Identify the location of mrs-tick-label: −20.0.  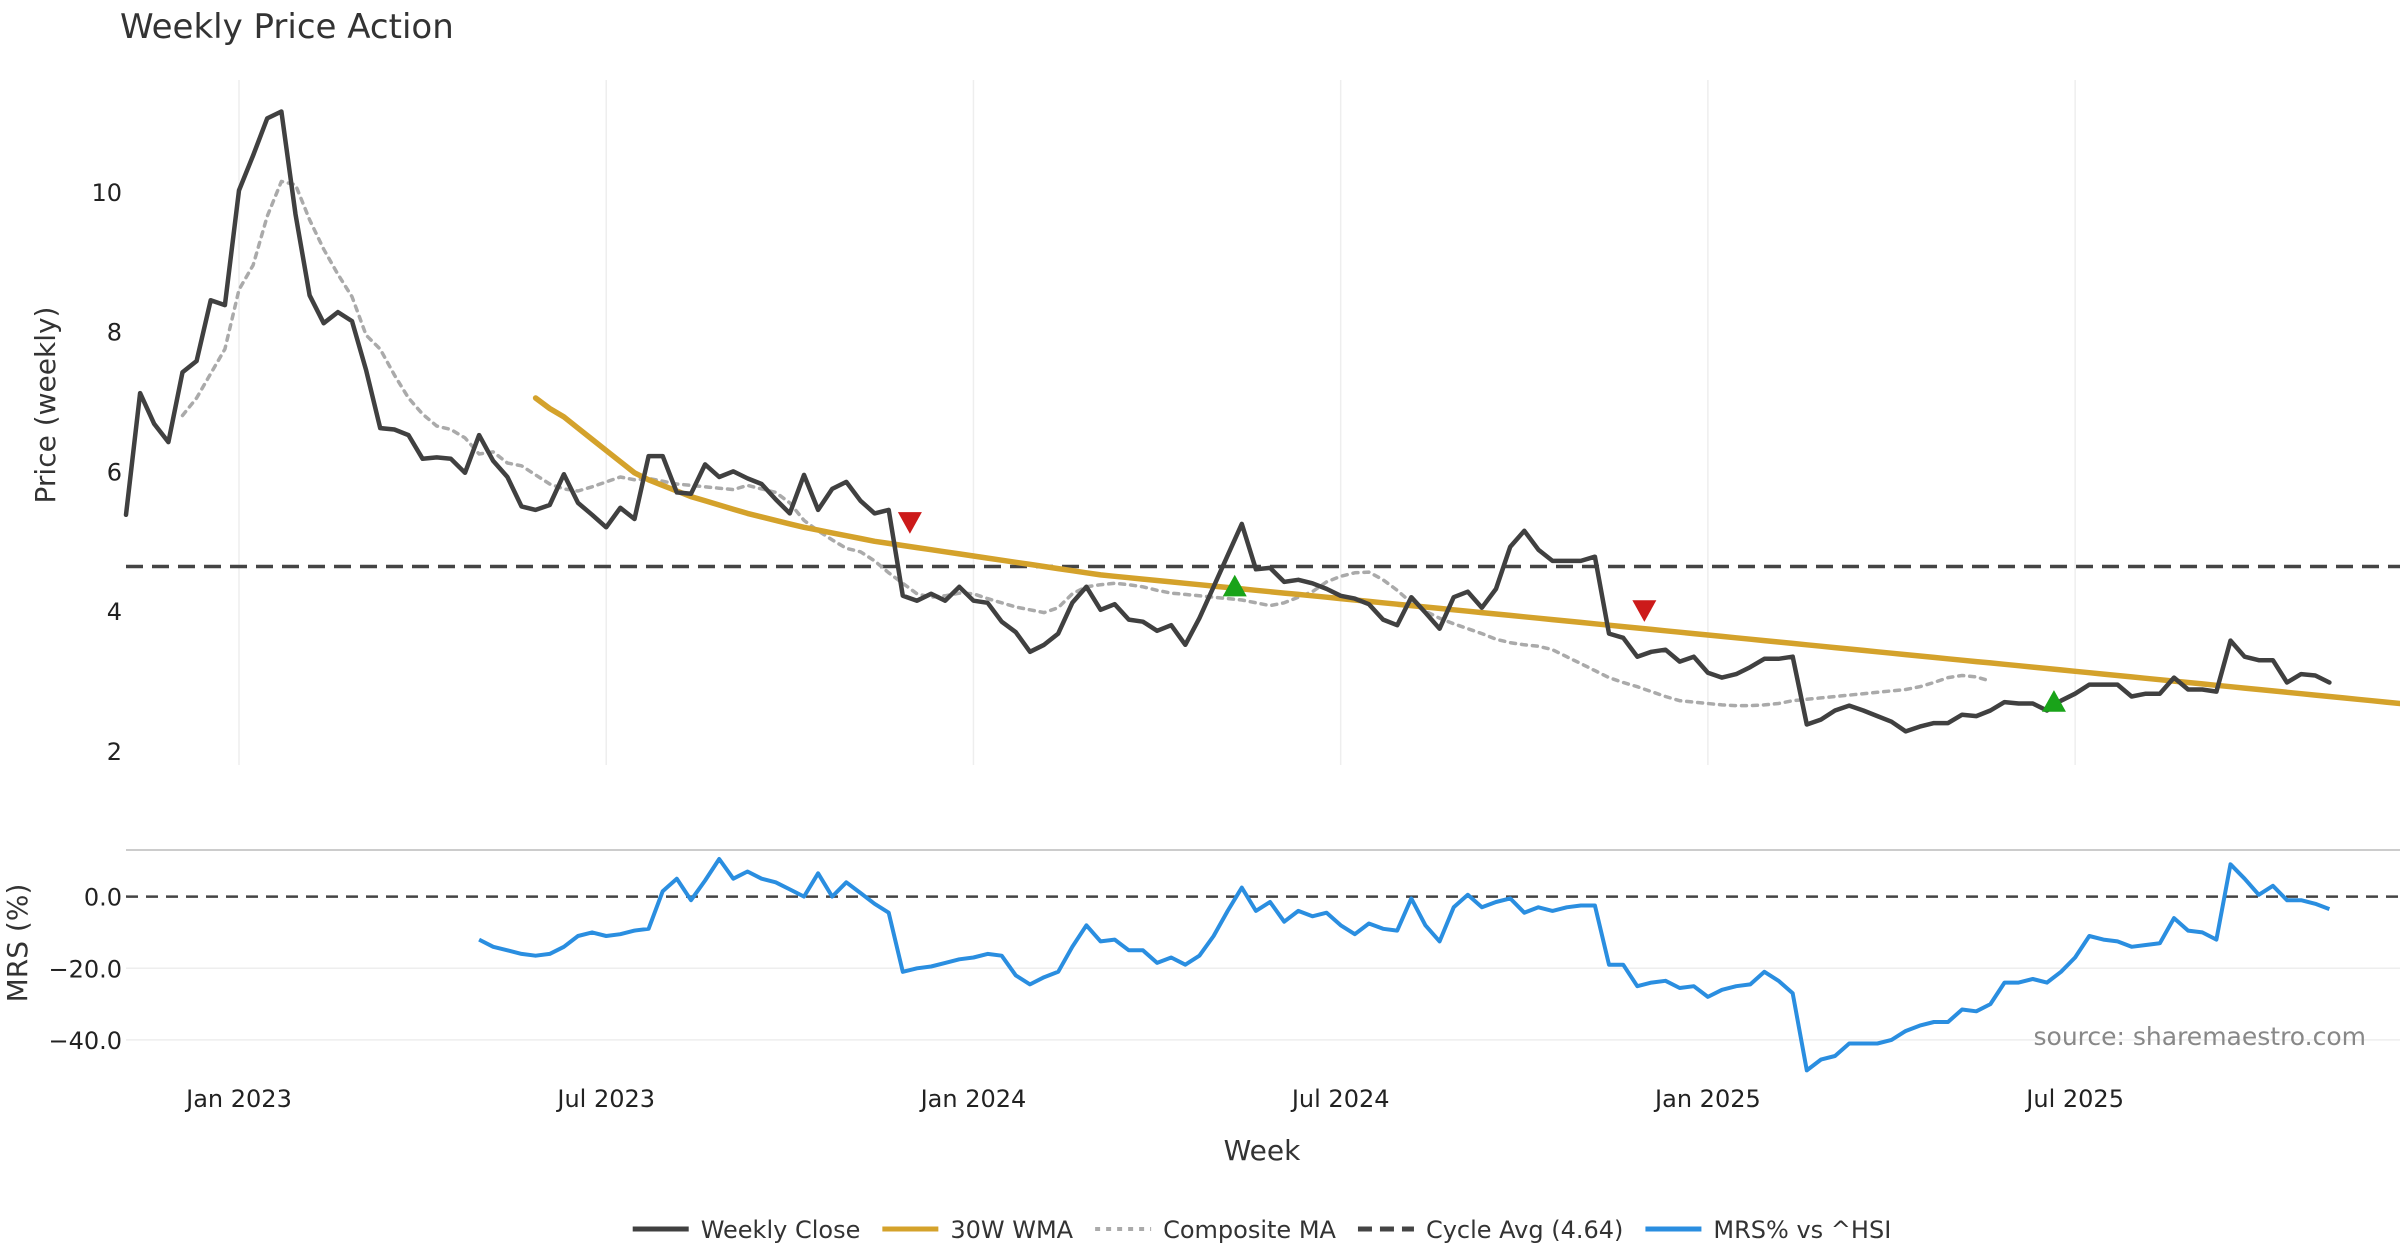
(85, 969).